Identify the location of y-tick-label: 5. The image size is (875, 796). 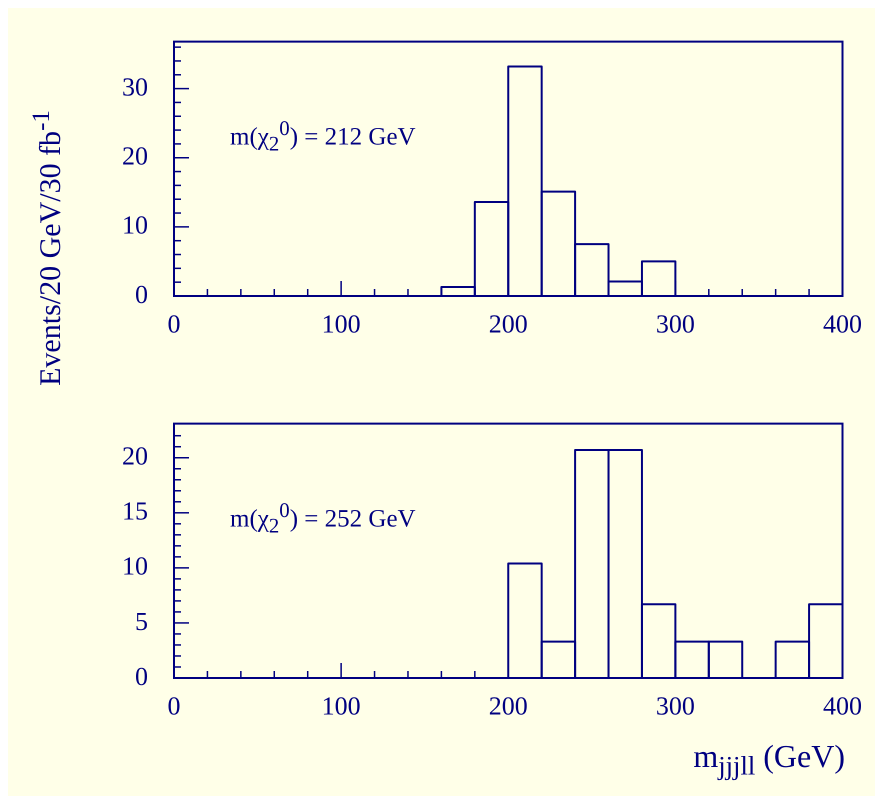
(141, 621).